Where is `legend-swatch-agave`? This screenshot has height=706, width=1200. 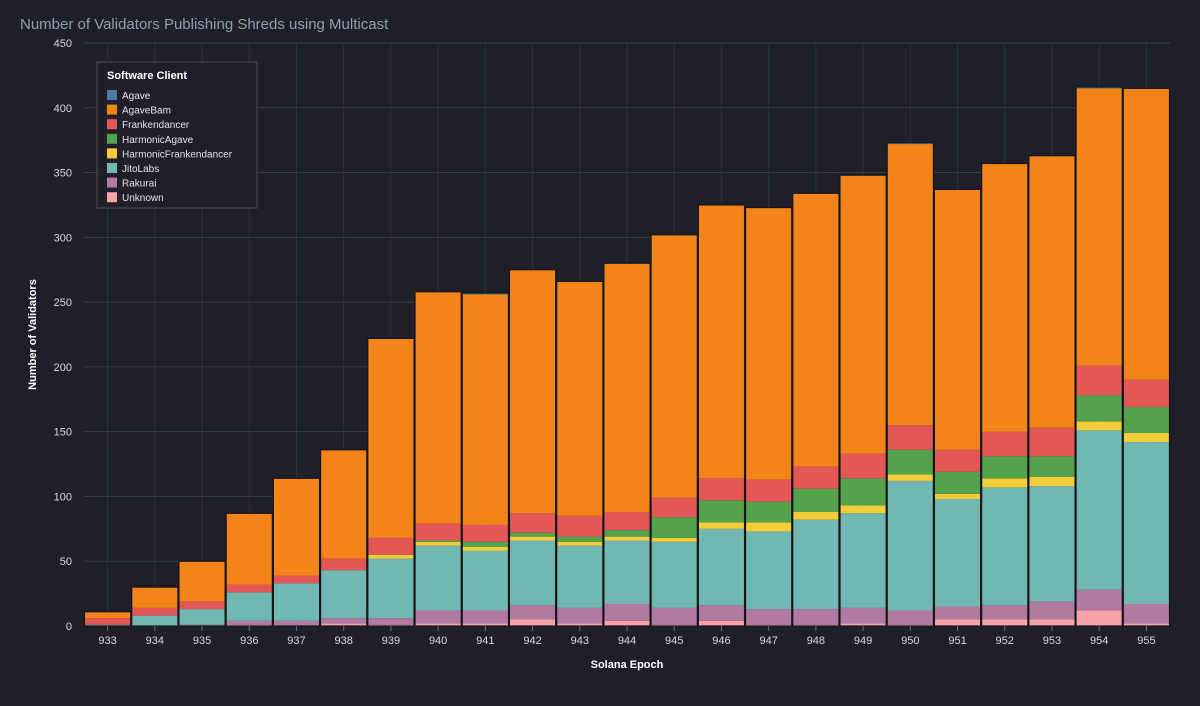
legend-swatch-agave is located at coordinates (112, 95).